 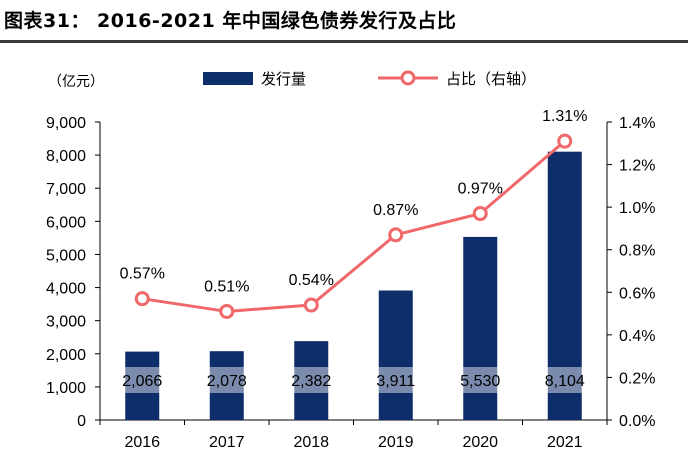 I want to click on bar-value-label: 8,104, so click(x=565, y=381).